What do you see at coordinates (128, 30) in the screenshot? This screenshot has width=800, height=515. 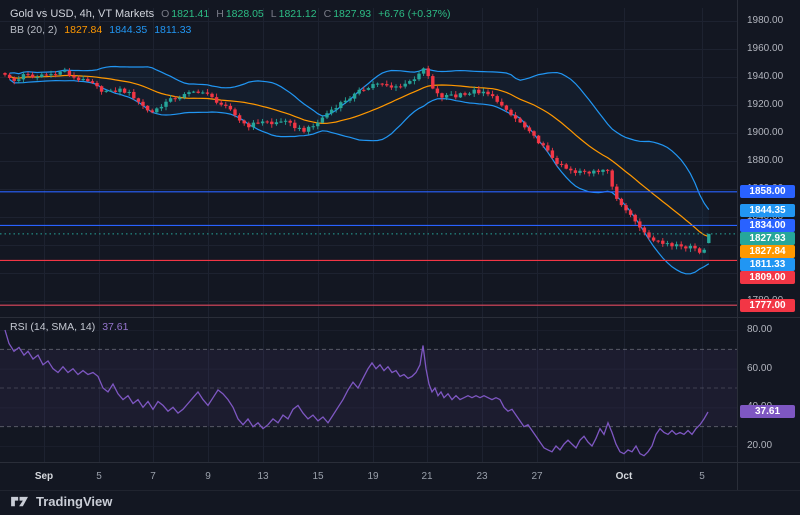 I see `bb-upper-value: 1844.35` at bounding box center [128, 30].